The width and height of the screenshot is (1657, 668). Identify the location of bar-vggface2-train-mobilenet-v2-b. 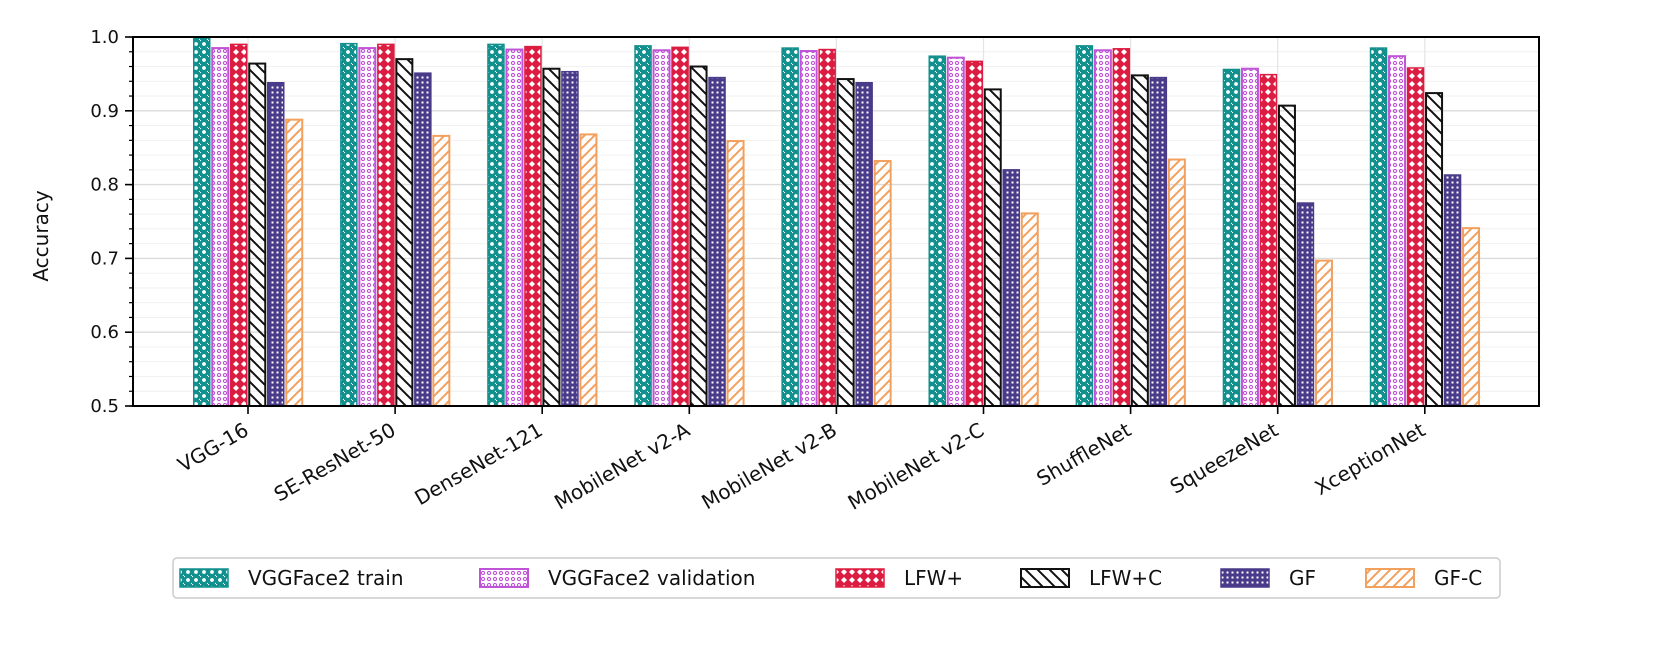
(790, 227).